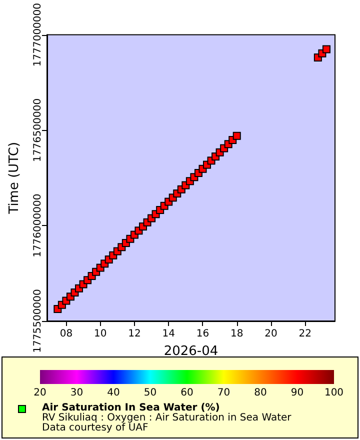  I want to click on x-tick-label: 14, so click(168, 334).